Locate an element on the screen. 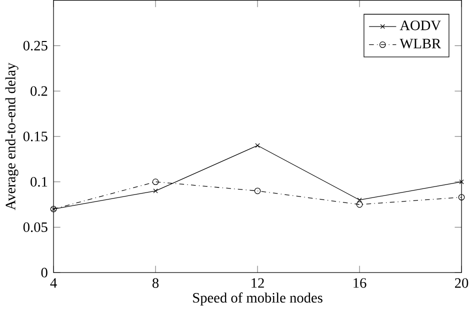  x-tick-label: 12 is located at coordinates (258, 283).